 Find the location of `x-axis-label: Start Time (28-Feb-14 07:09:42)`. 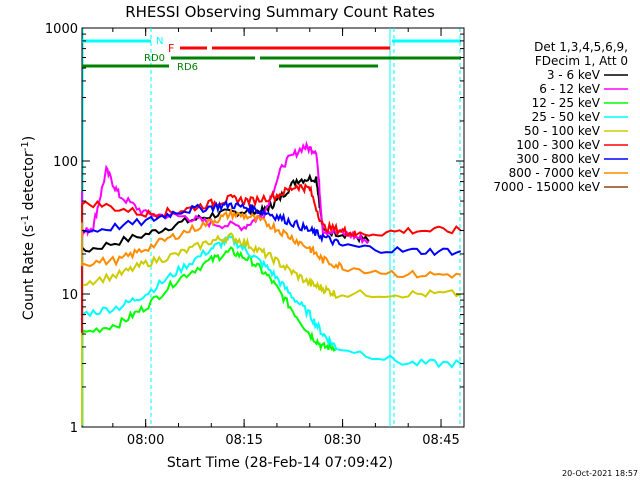

x-axis-label: Start Time (28-Feb-14 07:09:42) is located at coordinates (280, 463).